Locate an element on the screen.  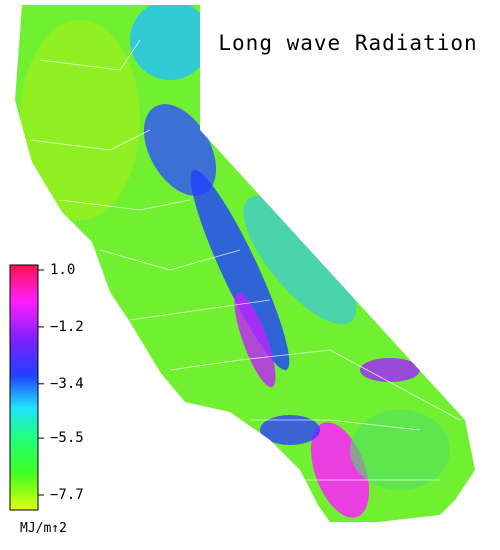
legend-tick-label: −7.7 is located at coordinates (67, 495).